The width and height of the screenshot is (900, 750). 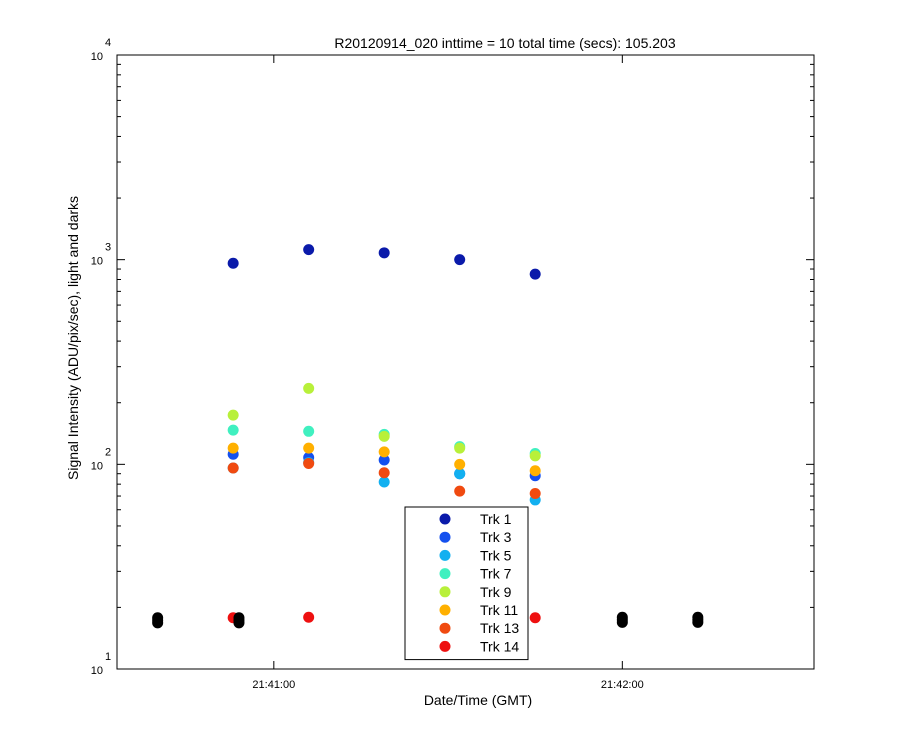 I want to click on legend-box, so click(x=466, y=583).